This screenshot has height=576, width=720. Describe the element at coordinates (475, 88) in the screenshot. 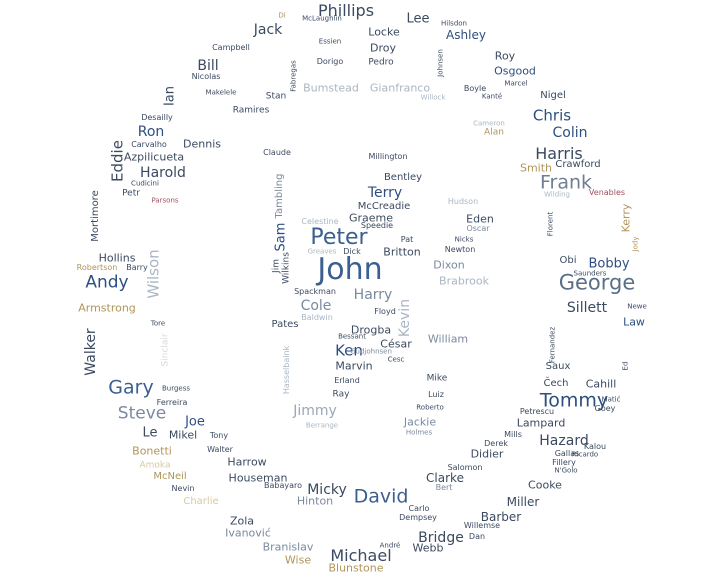

I see `word-boyle: Boyle` at that location.